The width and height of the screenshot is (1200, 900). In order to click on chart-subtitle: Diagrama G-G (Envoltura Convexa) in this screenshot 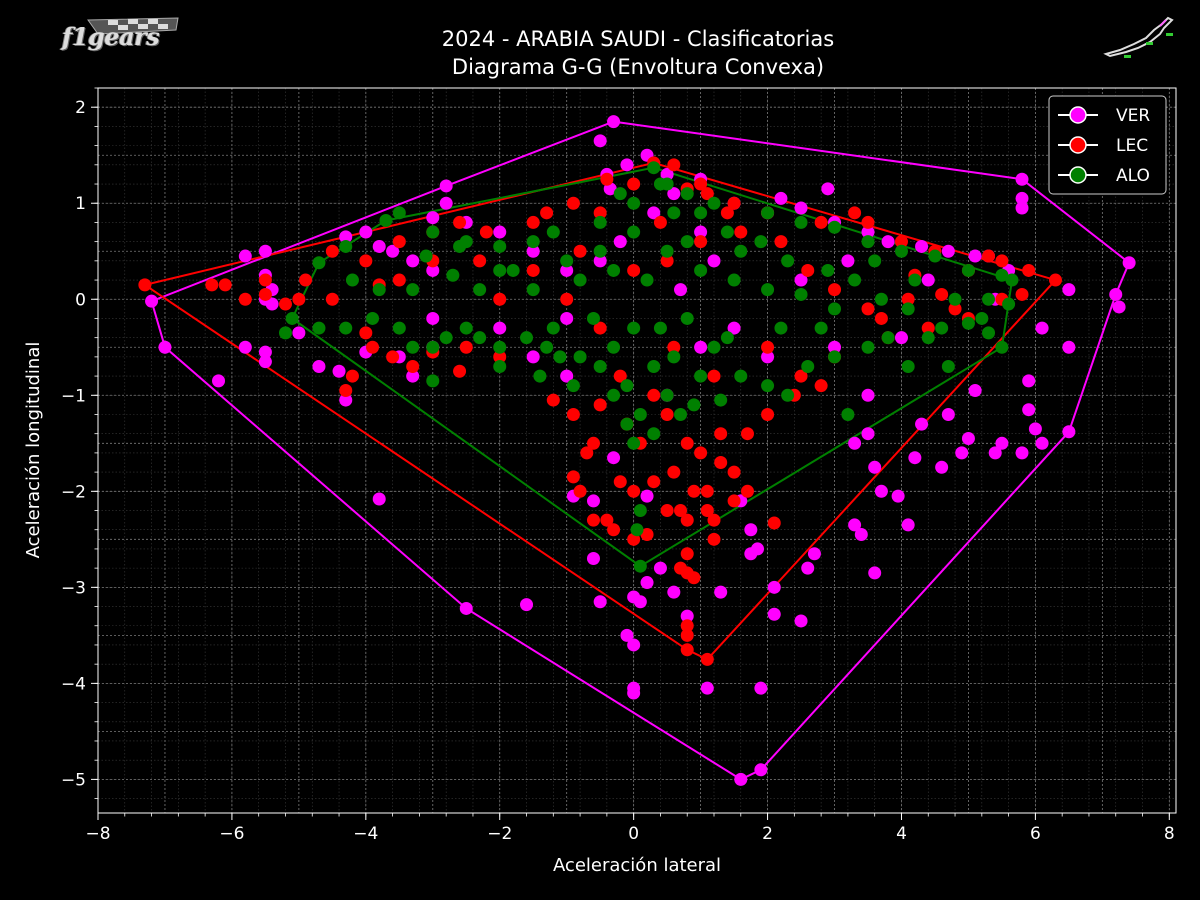, I will do `click(638, 67)`.